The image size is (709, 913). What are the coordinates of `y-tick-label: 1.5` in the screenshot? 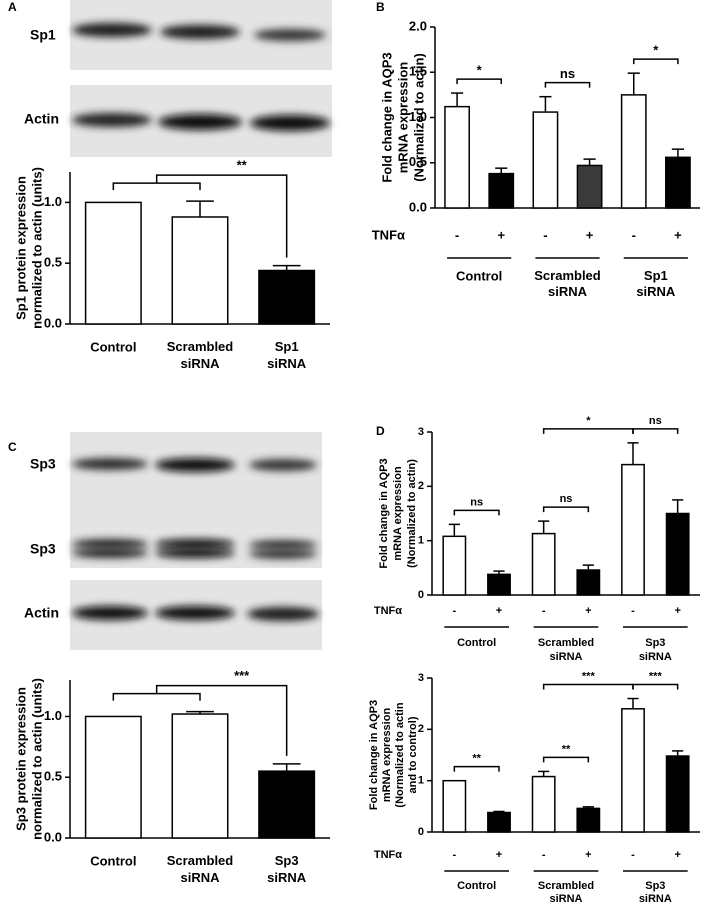 It's located at (418, 71).